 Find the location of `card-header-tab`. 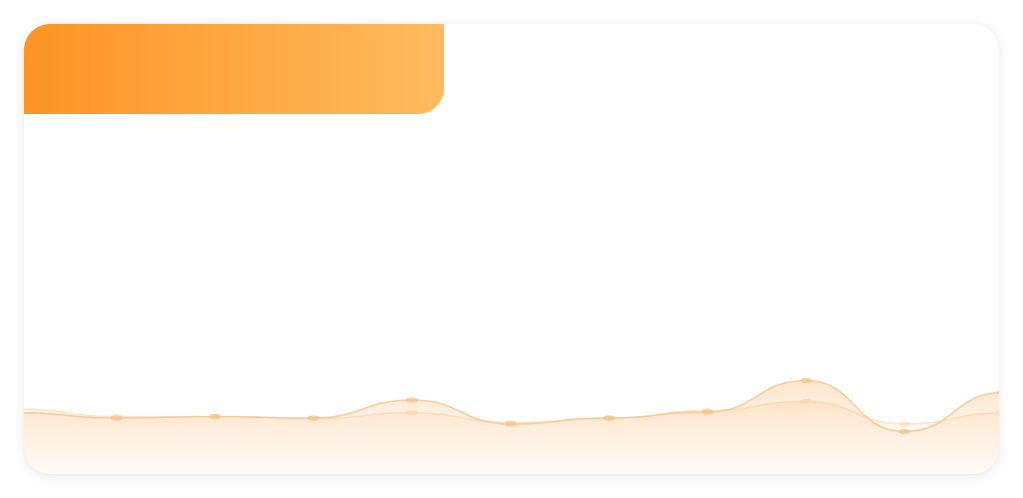

card-header-tab is located at coordinates (234, 69).